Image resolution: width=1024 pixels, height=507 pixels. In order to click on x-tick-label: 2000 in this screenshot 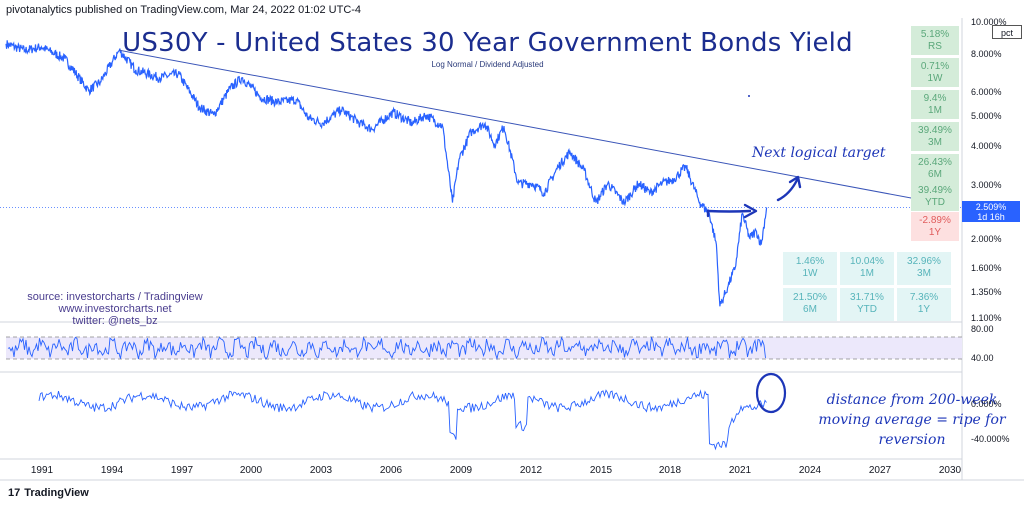, I will do `click(251, 470)`.